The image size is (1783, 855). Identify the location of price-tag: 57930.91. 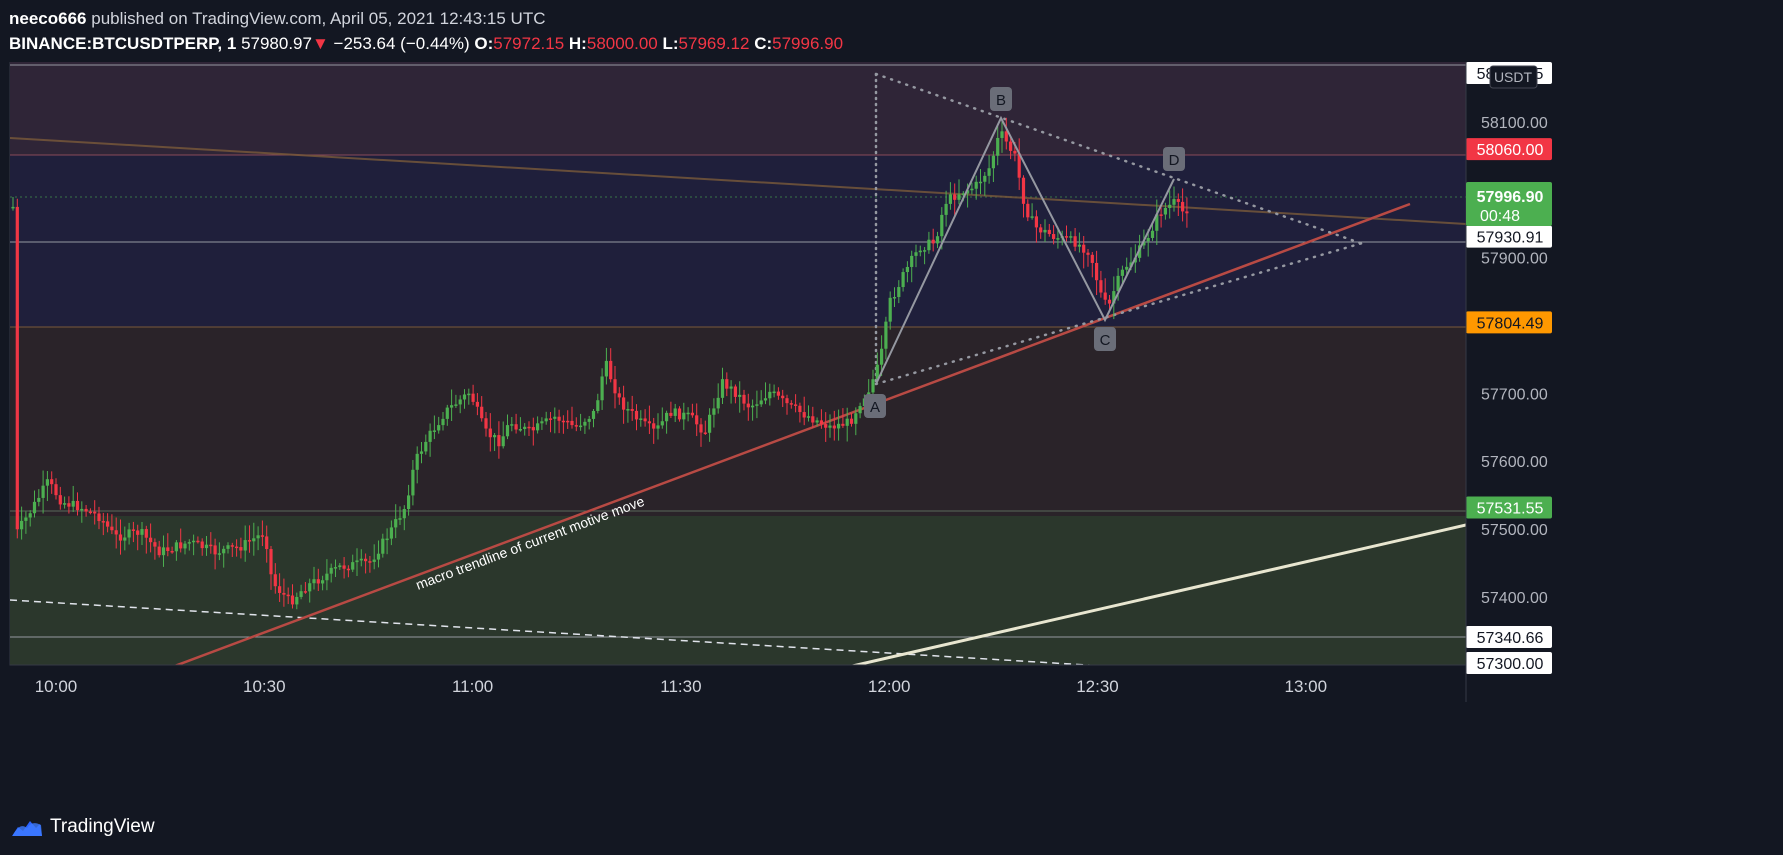
(1509, 236).